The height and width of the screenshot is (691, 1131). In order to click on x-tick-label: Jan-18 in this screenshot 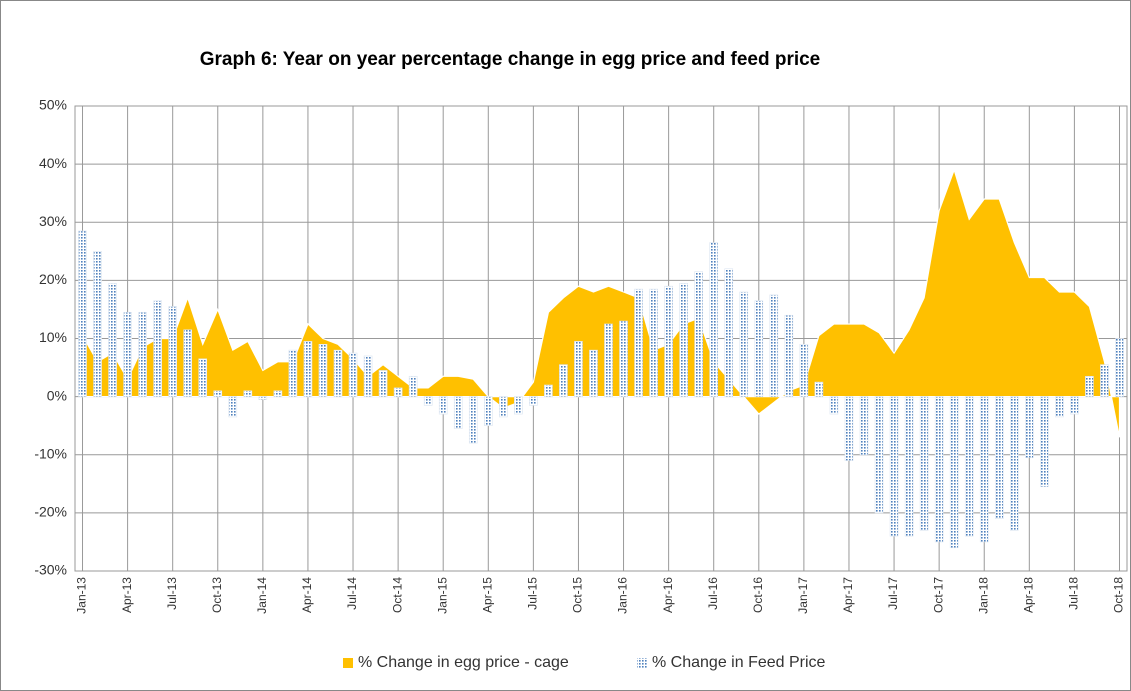, I will do `click(983, 595)`.